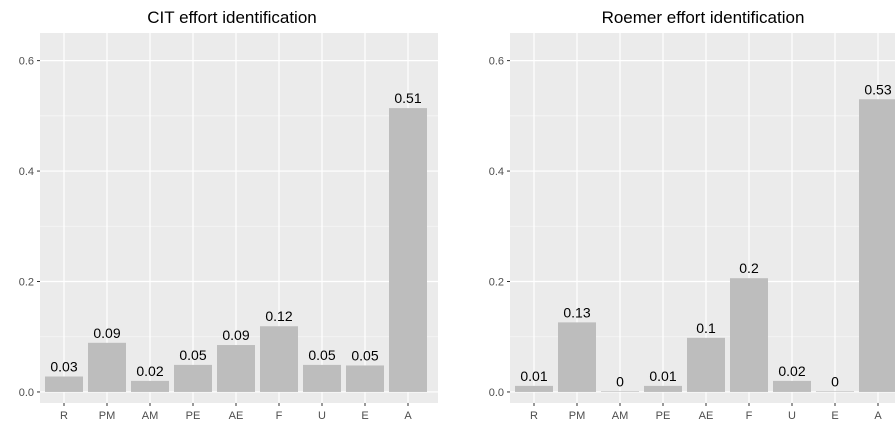  Describe the element at coordinates (106, 333) in the screenshot. I see `bar-value-label-pm: 0.09` at that location.